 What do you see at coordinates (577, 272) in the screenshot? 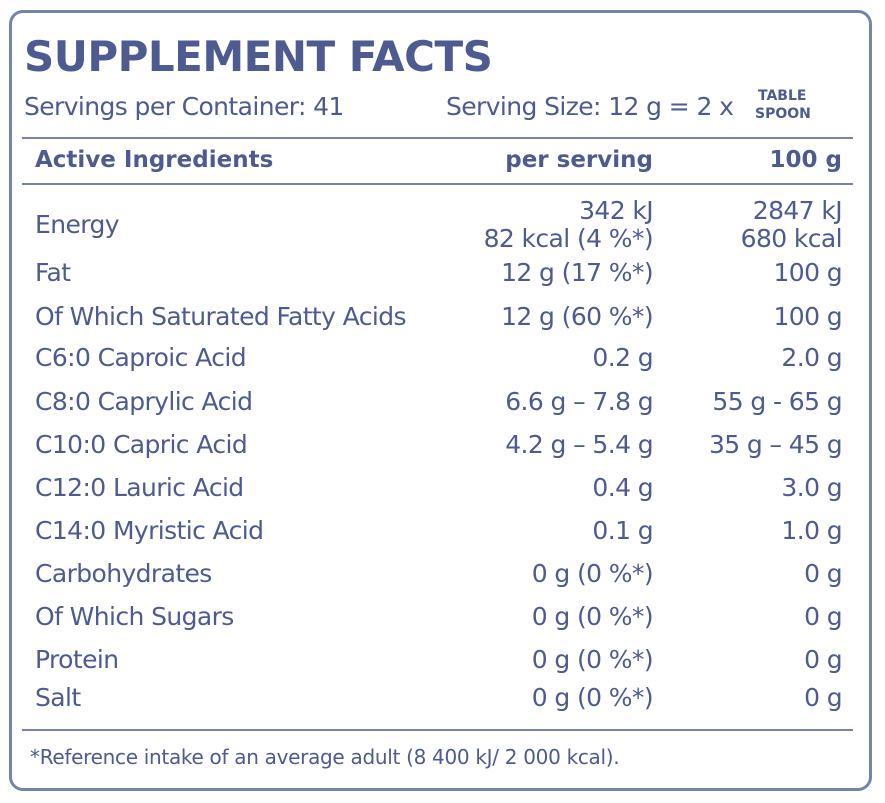
I see `amount: 12 g (17 %*)` at bounding box center [577, 272].